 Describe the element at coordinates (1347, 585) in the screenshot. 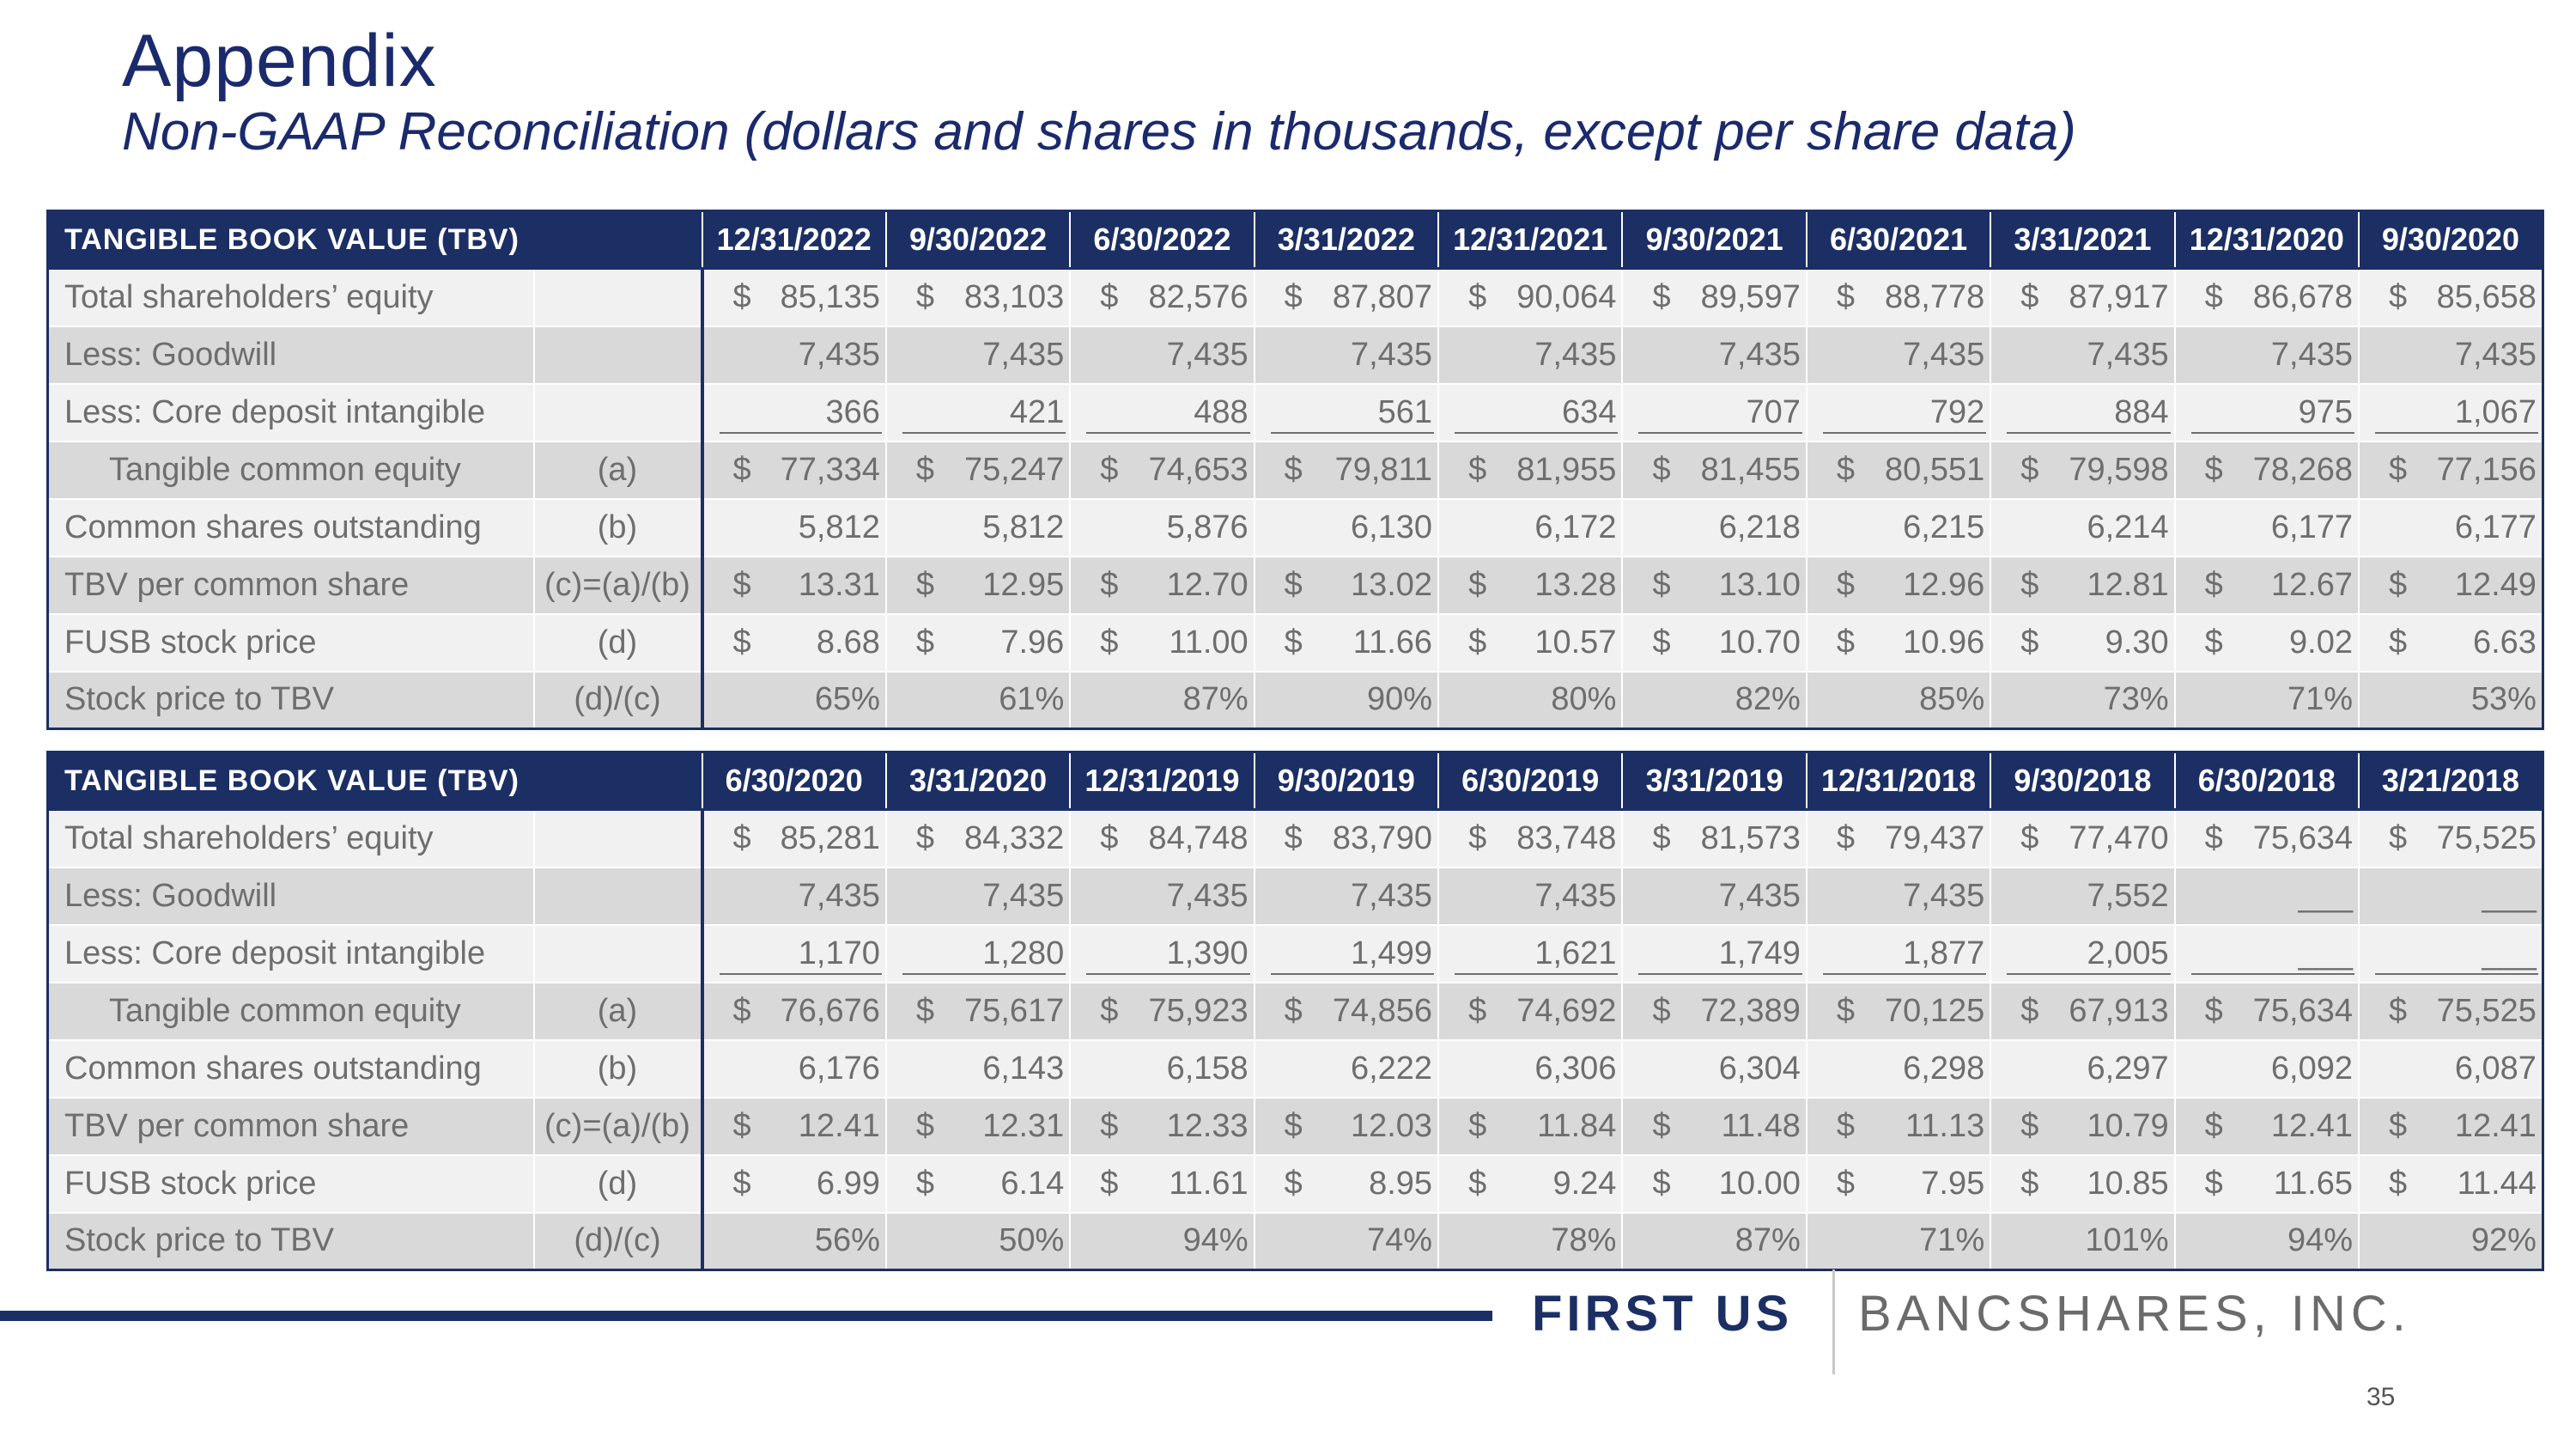

I see `value-cell: $13.02` at that location.